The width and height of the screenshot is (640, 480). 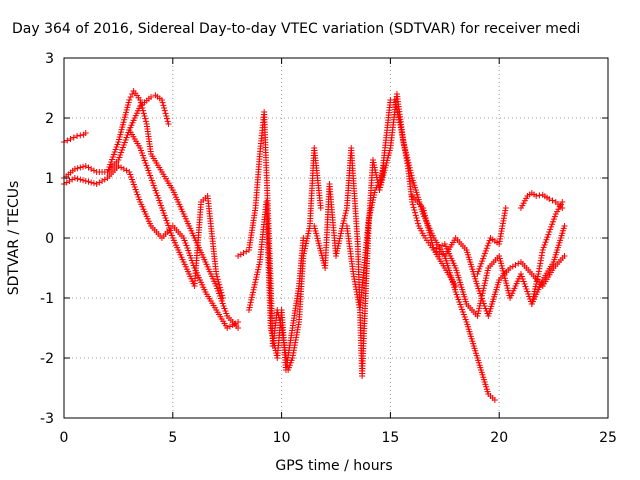 What do you see at coordinates (47, 299) in the screenshot?
I see `y-tick-label: -1` at bounding box center [47, 299].